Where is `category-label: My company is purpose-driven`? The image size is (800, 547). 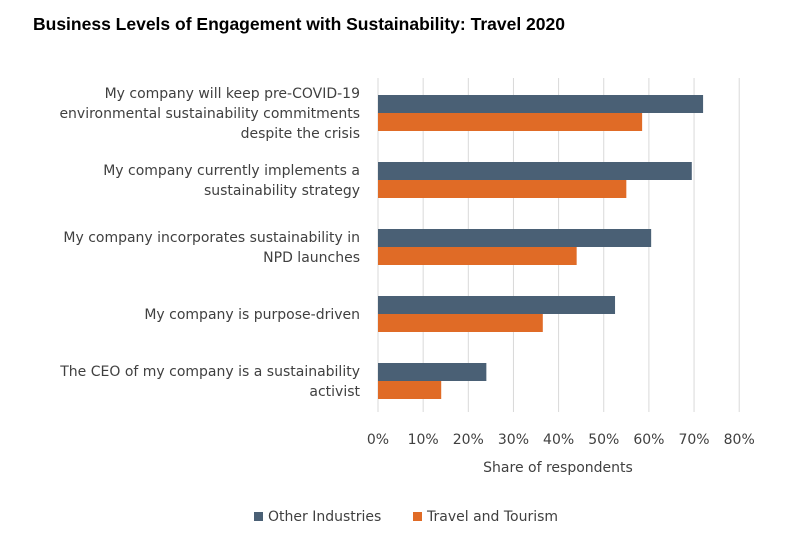 category-label: My company is purpose-driven is located at coordinates (252, 315).